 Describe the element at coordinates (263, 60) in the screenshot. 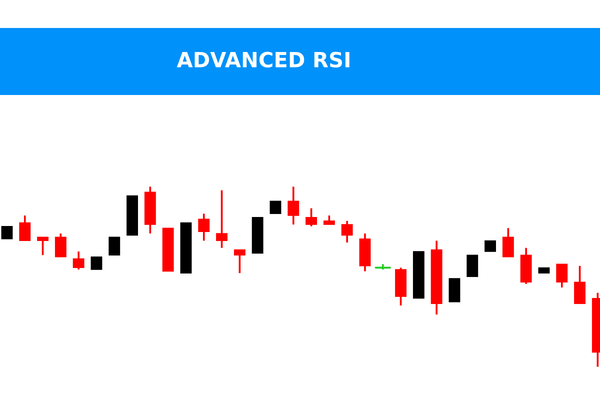

I see `chart-title: ADVANCED RSI` at that location.